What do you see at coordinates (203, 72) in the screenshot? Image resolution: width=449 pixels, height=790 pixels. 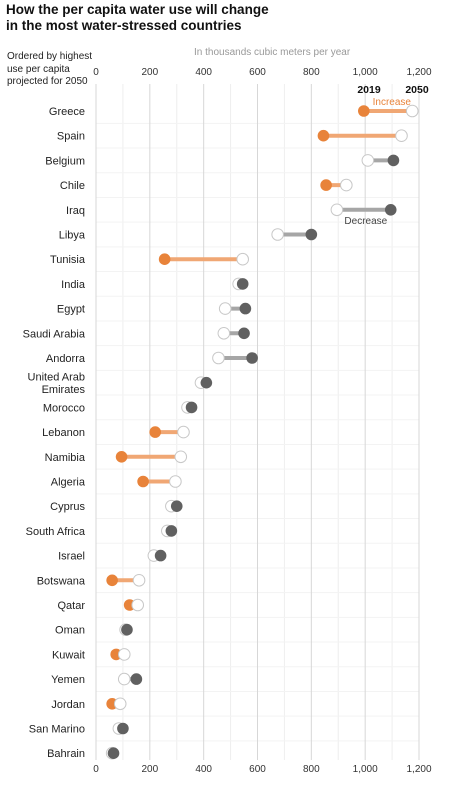 I see `x-tick-label-top: 400` at bounding box center [203, 72].